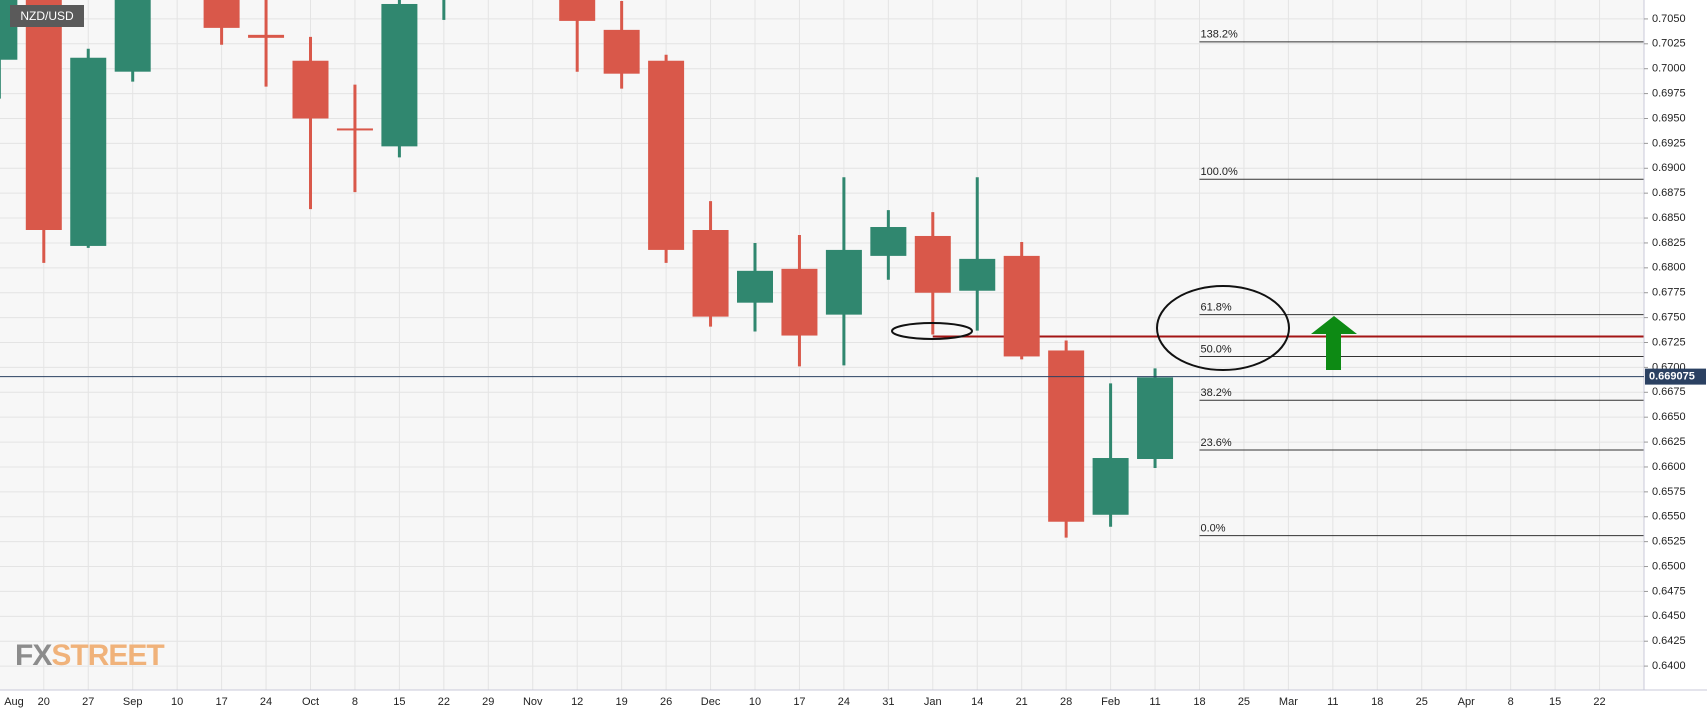 This screenshot has width=1707, height=712. Describe the element at coordinates (1220, 35) in the screenshot. I see `fib-label: 138.2%` at that location.